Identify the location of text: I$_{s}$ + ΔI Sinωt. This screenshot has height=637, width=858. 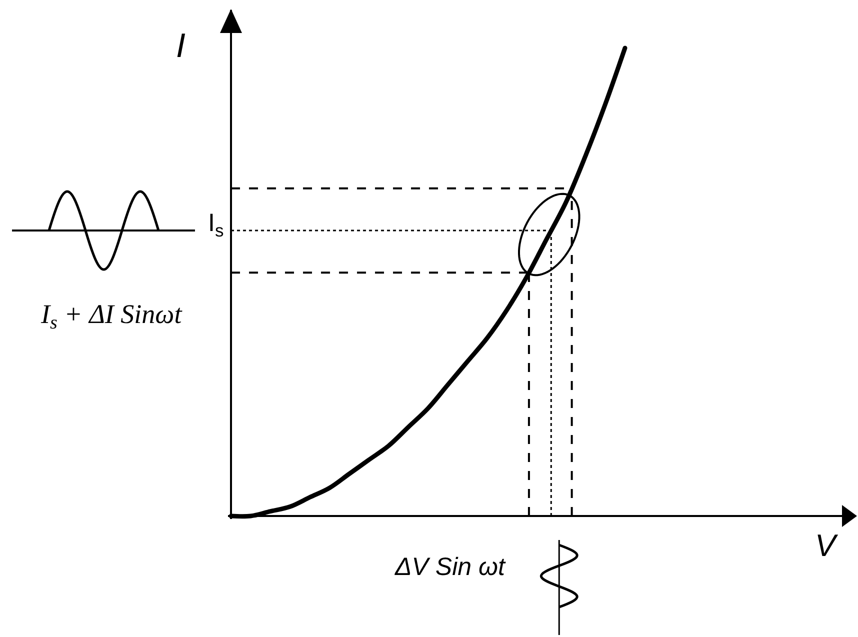
(112, 316).